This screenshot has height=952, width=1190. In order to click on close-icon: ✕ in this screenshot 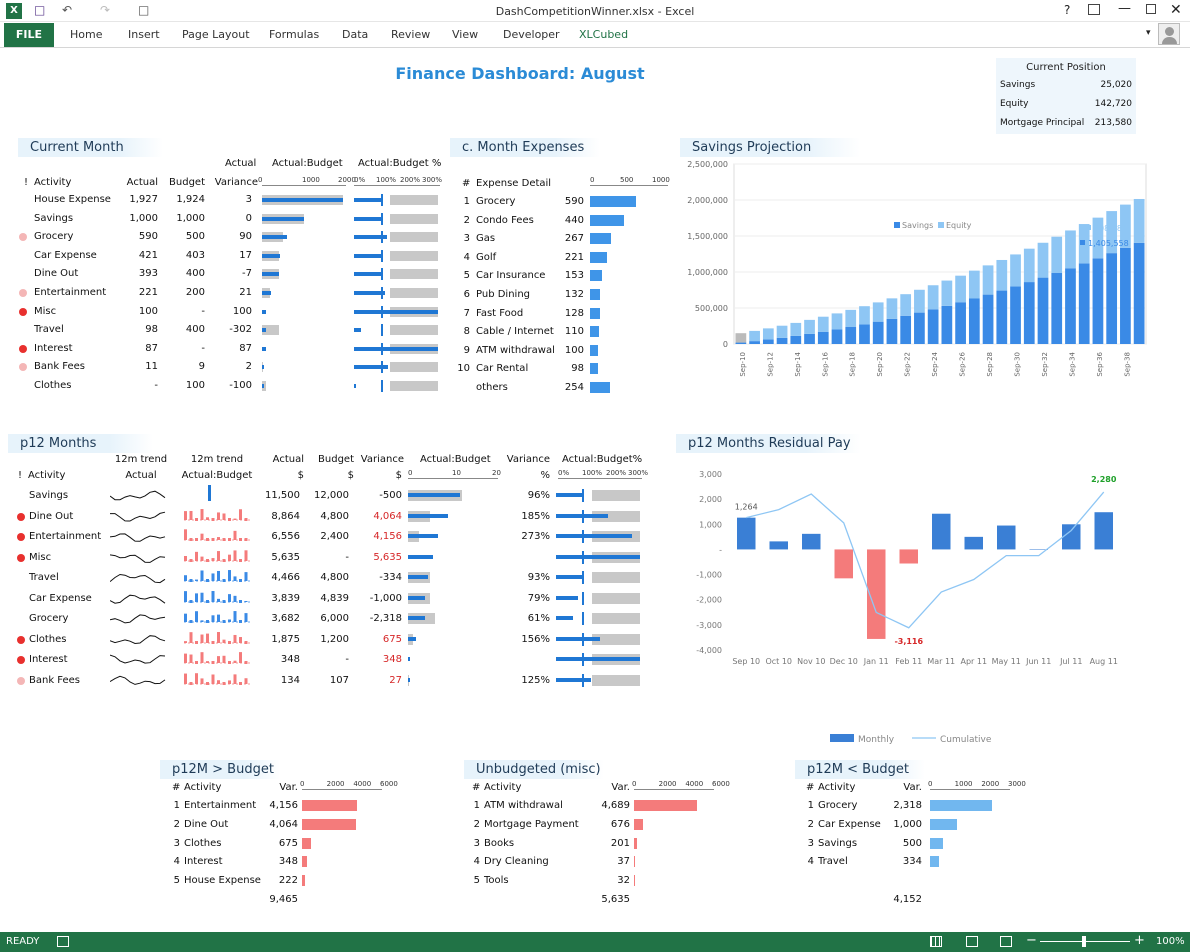, I will do `click(1176, 10)`.